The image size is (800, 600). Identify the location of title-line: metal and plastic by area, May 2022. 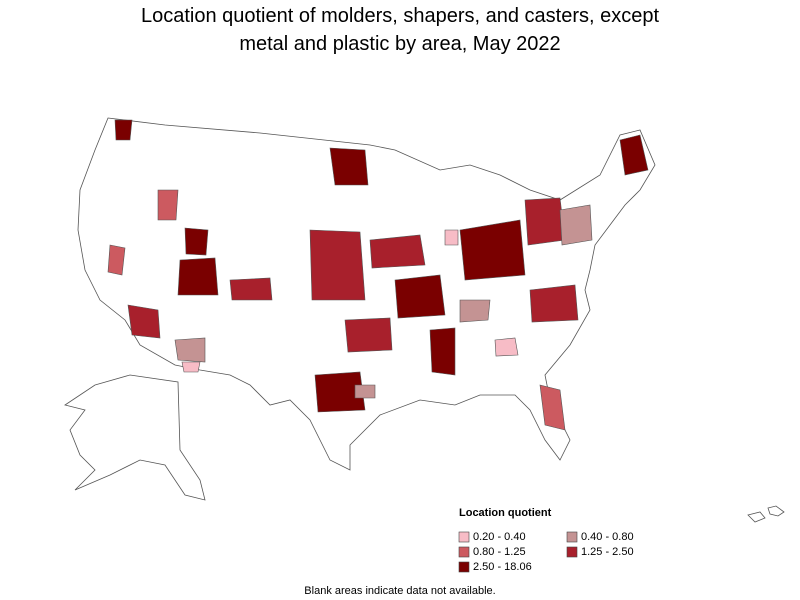
(399, 44).